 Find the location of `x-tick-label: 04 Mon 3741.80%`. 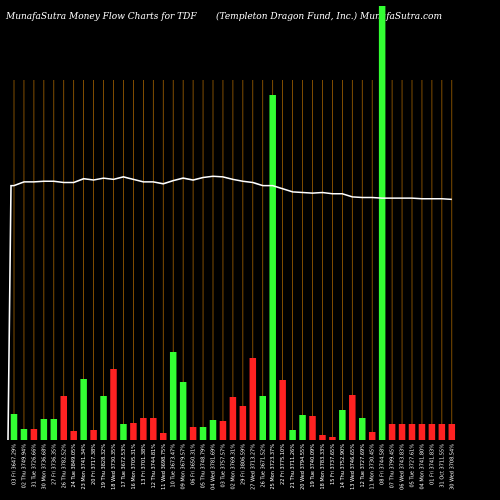

x-tick-label: 04 Mon 3741.80% is located at coordinates (422, 467).